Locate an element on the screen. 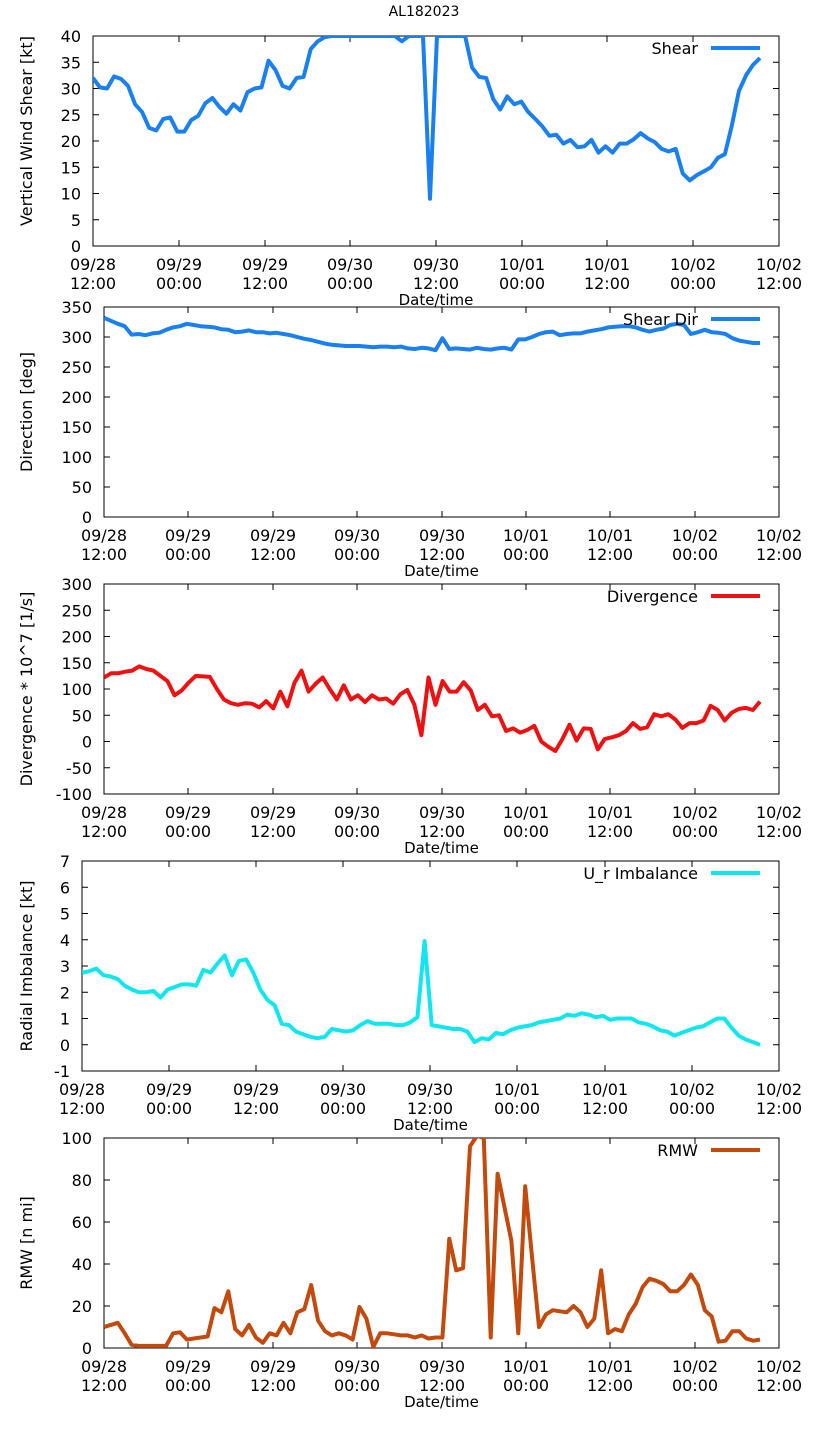  legend-label: Shear is located at coordinates (674, 48).